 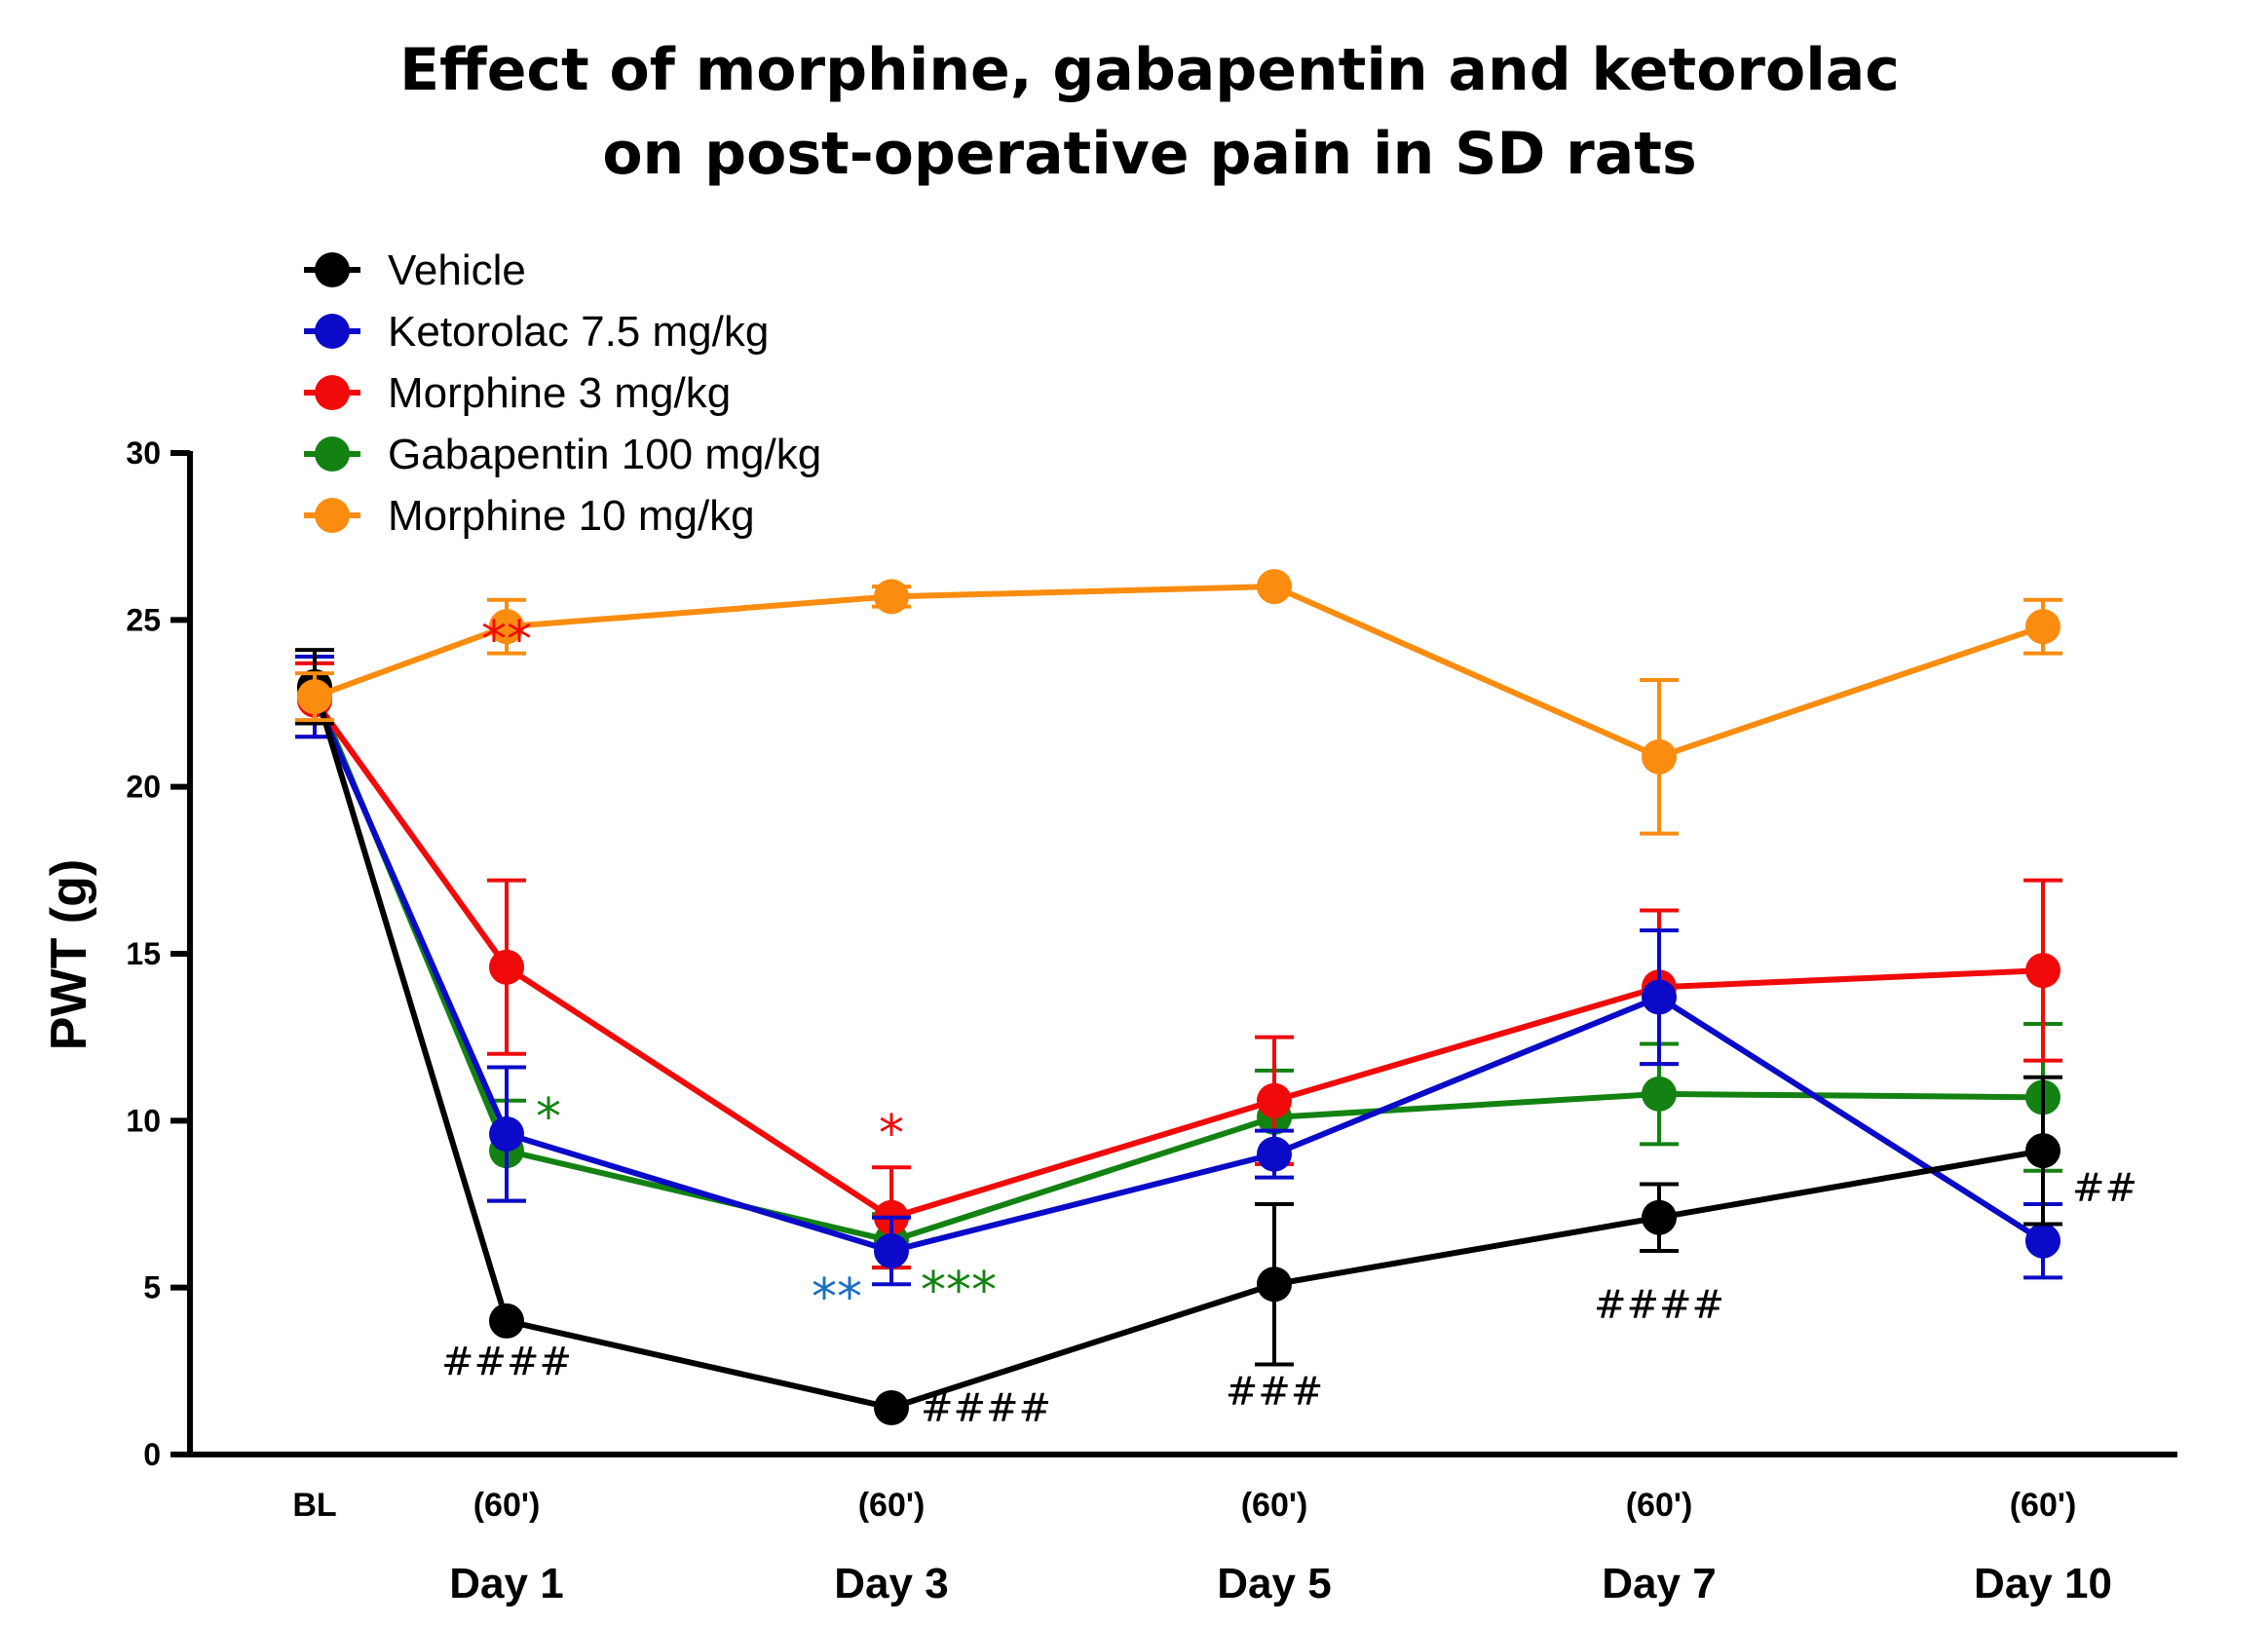 I want to click on series-line, so click(x=1179, y=672).